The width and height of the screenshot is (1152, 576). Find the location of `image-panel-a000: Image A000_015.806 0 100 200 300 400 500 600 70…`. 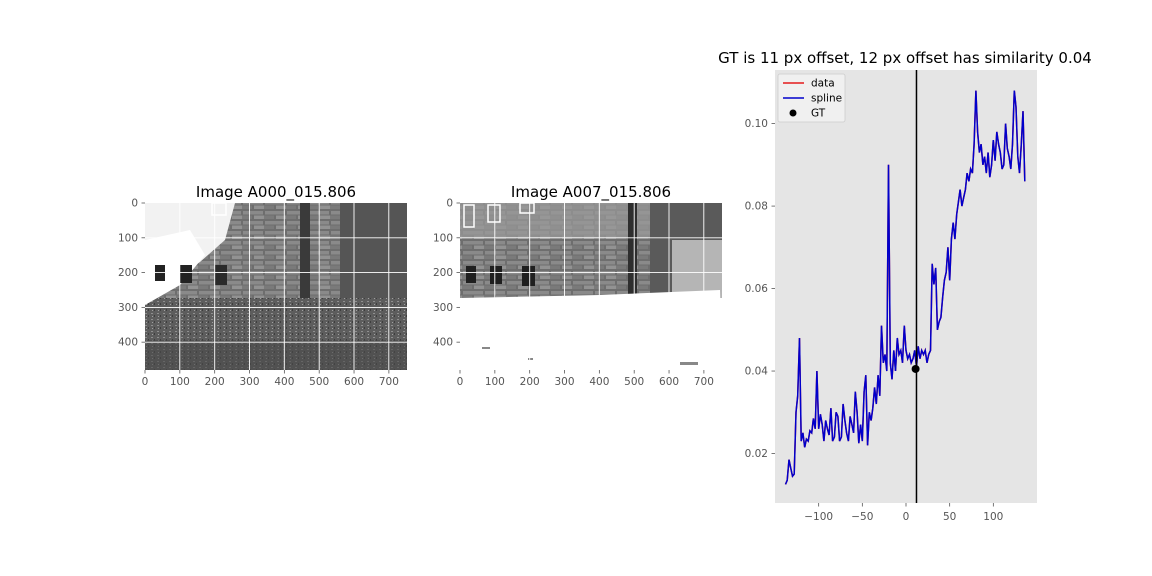

image-panel-a000: Image A000_015.806 0 100 200 300 400 500 600 70… is located at coordinates (262, 285).